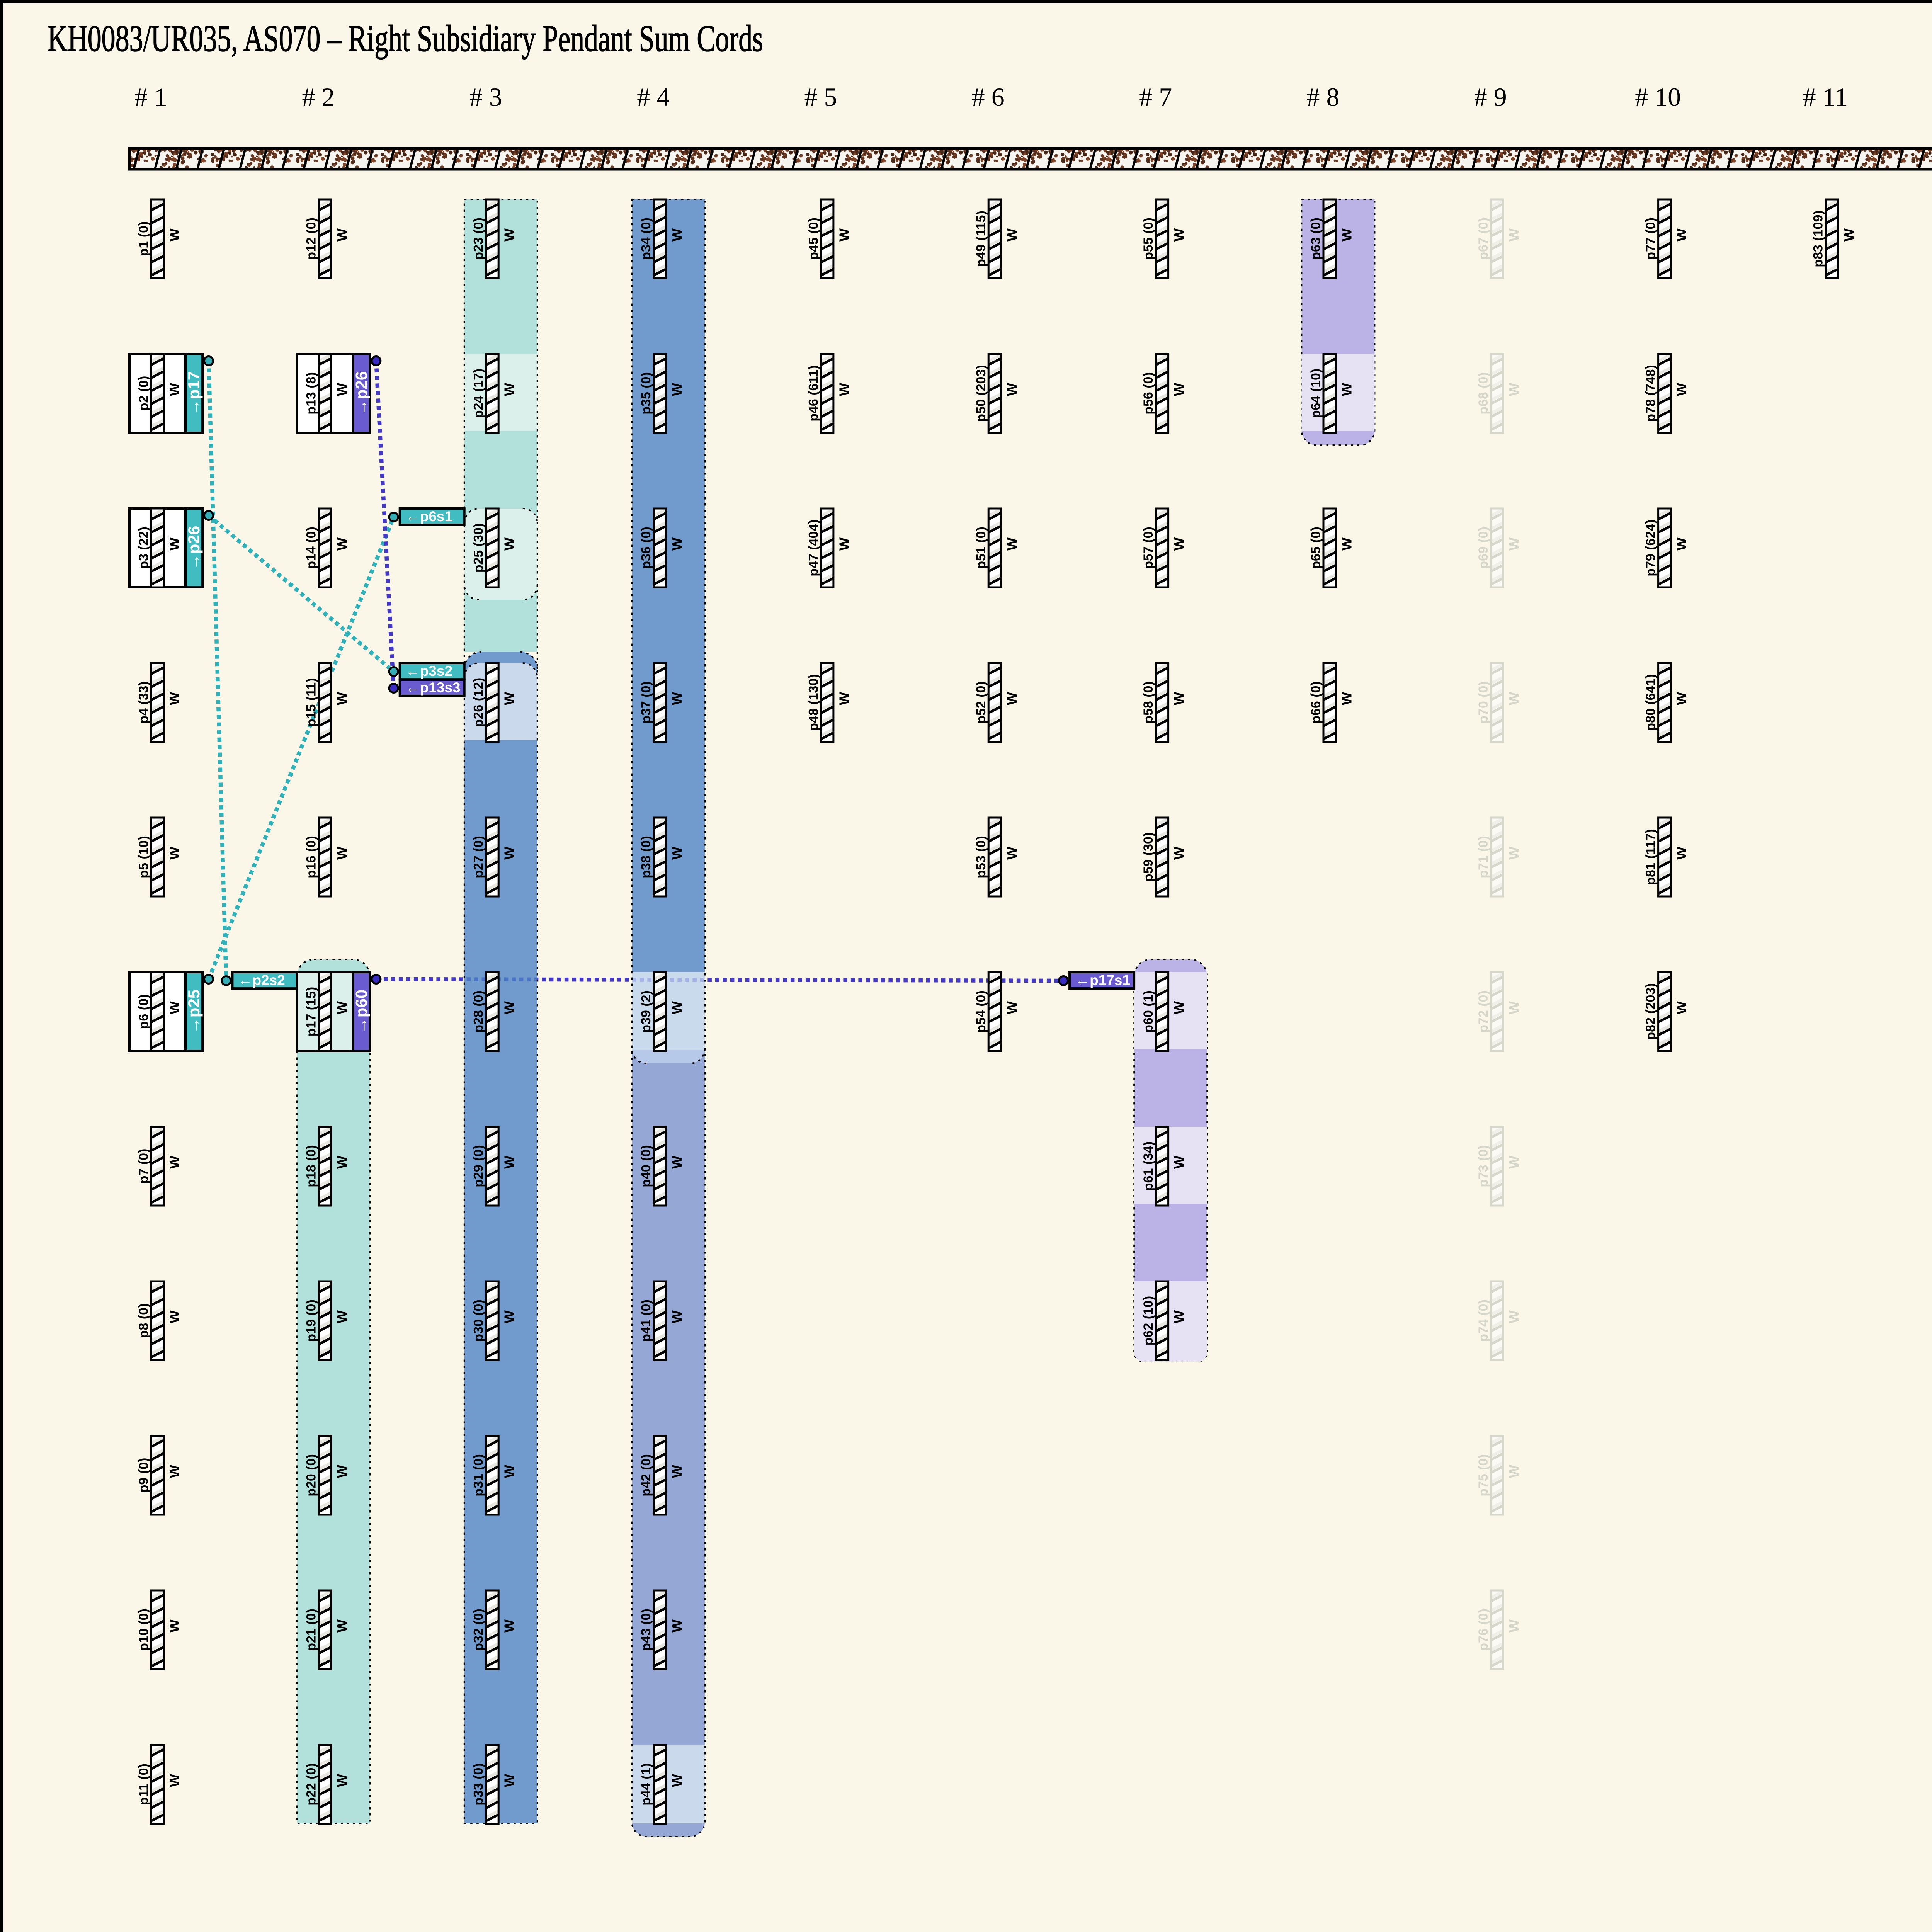  Describe the element at coordinates (478, 239) in the screenshot. I see `svg-text: p23 (0)` at that location.